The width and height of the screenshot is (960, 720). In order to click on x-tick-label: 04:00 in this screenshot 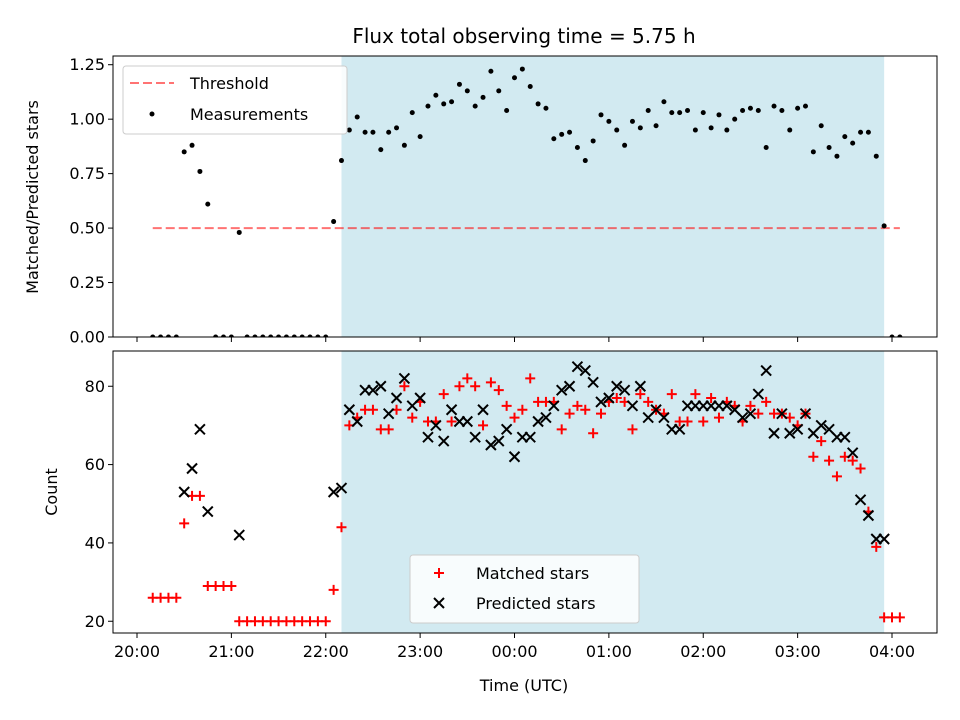, I will do `click(892, 651)`.